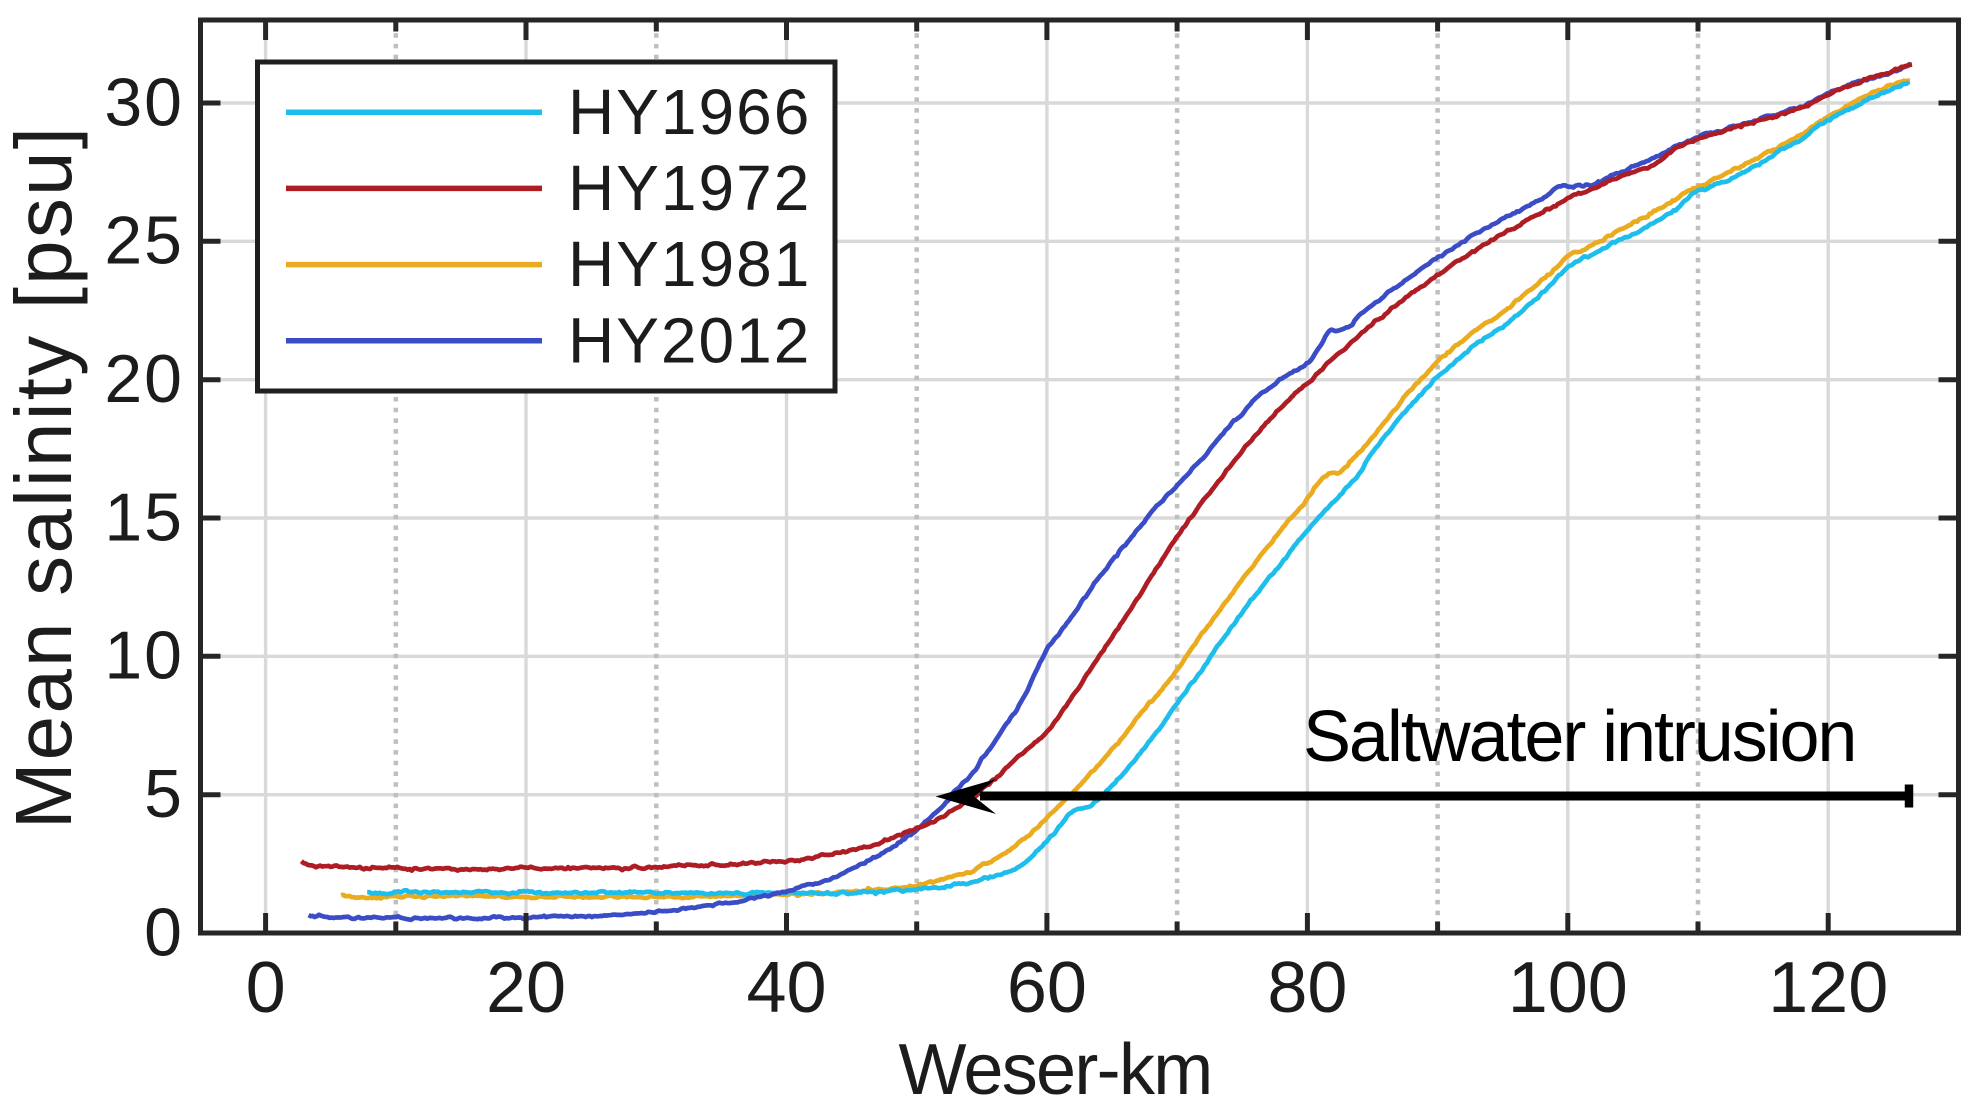 The width and height of the screenshot is (1980, 1120). I want to click on svg-text: 5, so click(164, 794).